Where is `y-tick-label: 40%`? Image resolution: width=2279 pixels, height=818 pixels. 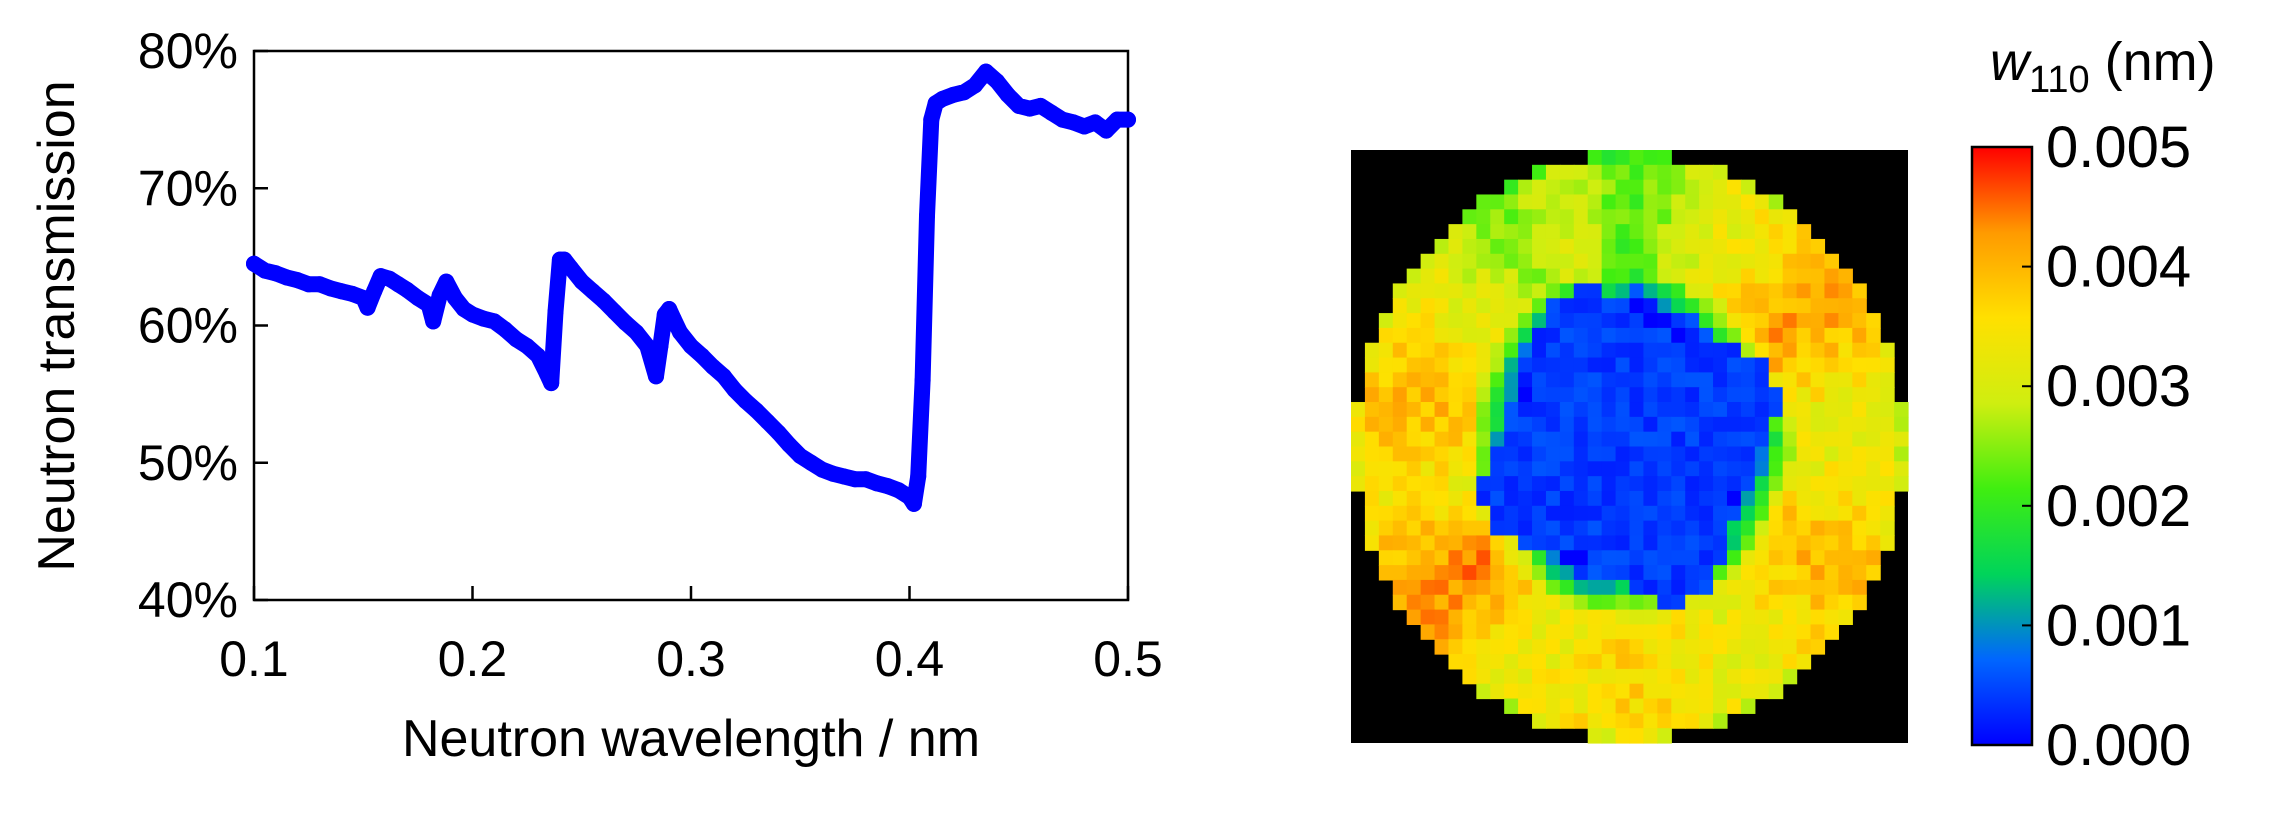 y-tick-label: 40% is located at coordinates (188, 600).